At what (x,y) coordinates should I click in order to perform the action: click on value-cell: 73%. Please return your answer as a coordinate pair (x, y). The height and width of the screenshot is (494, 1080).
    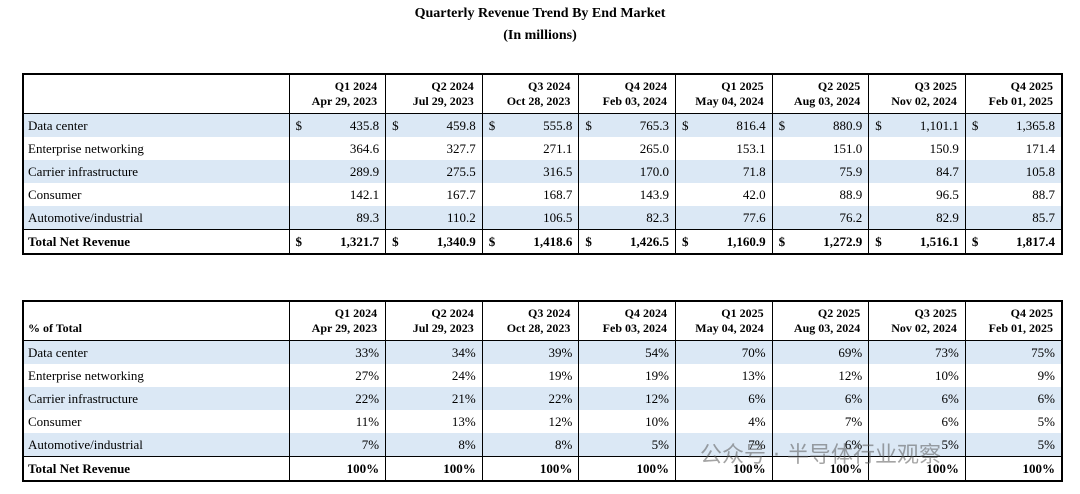
    Looking at the image, I should click on (917, 352).